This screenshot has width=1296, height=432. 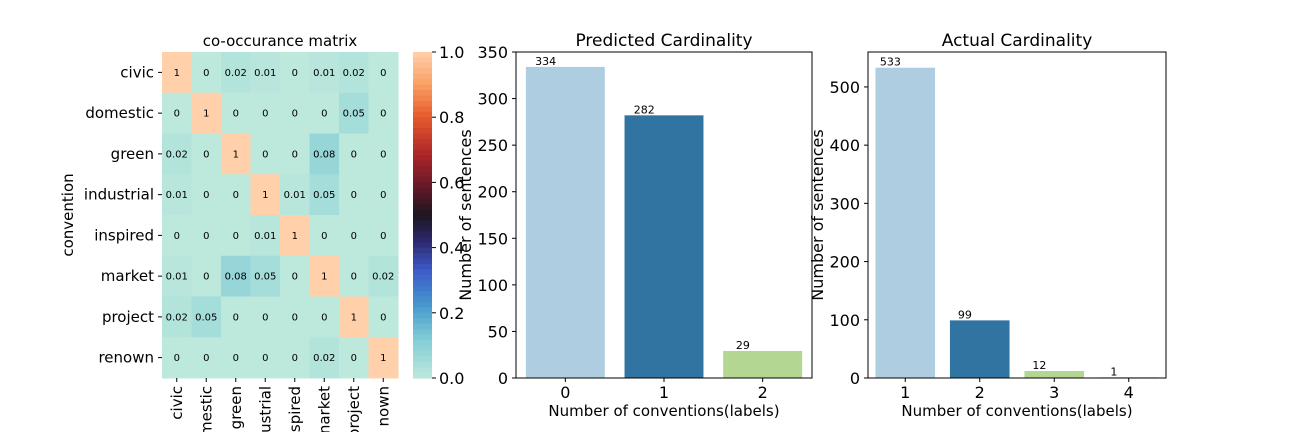 What do you see at coordinates (980, 392) in the screenshot?
I see `x-tick-label: 2` at bounding box center [980, 392].